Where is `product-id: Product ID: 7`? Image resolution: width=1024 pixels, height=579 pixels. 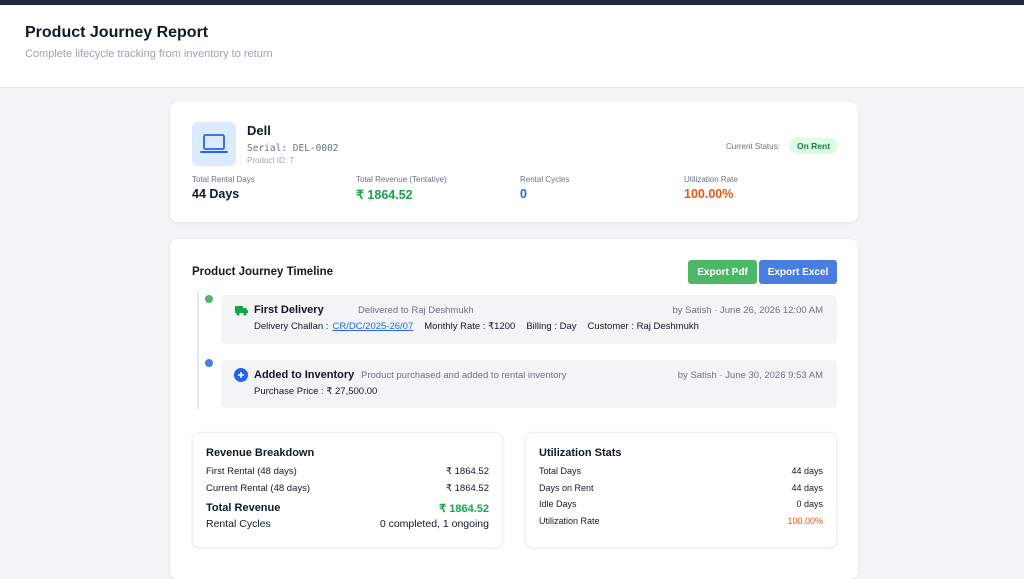
product-id: Product ID: 7 is located at coordinates (270, 160).